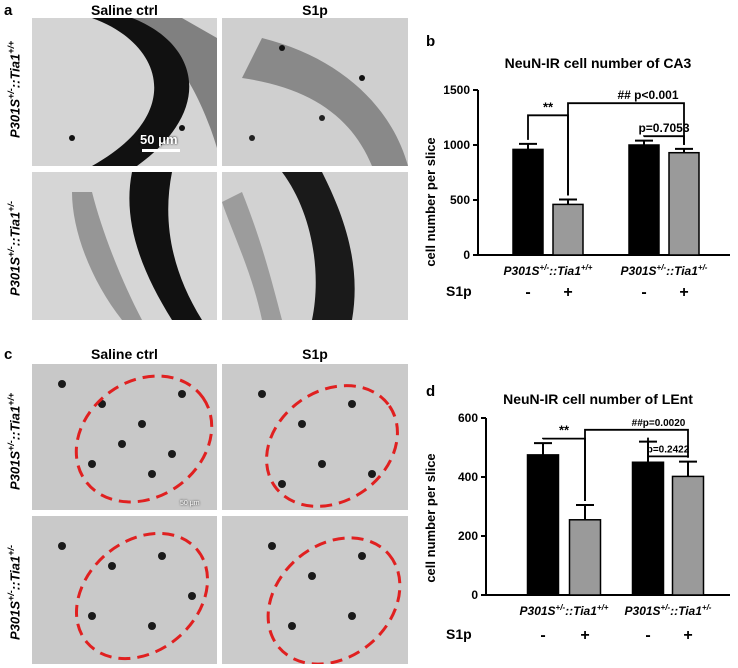 This screenshot has height=668, width=738. I want to click on panel-c-row-label-2: P301S+/-::Tia1+/-, so click(14, 592).